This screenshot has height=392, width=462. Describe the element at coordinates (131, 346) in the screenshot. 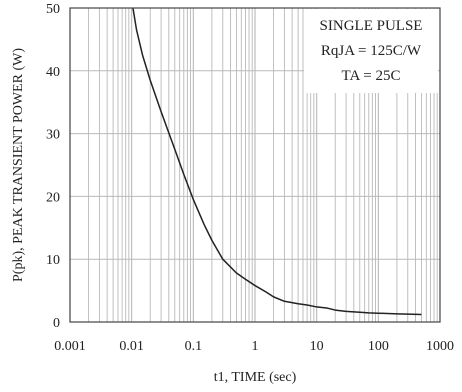

I see `x-tick-label: 0.01` at that location.